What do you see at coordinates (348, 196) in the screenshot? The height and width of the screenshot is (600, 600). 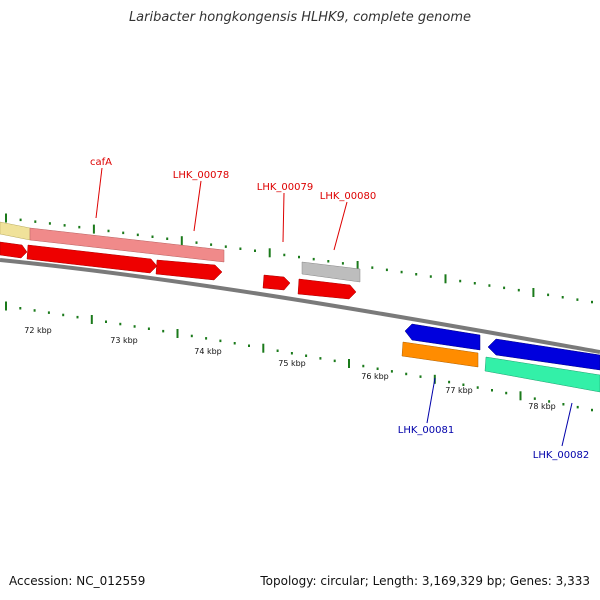 I see `gene-label-lhk-00080: LHK_00080` at bounding box center [348, 196].